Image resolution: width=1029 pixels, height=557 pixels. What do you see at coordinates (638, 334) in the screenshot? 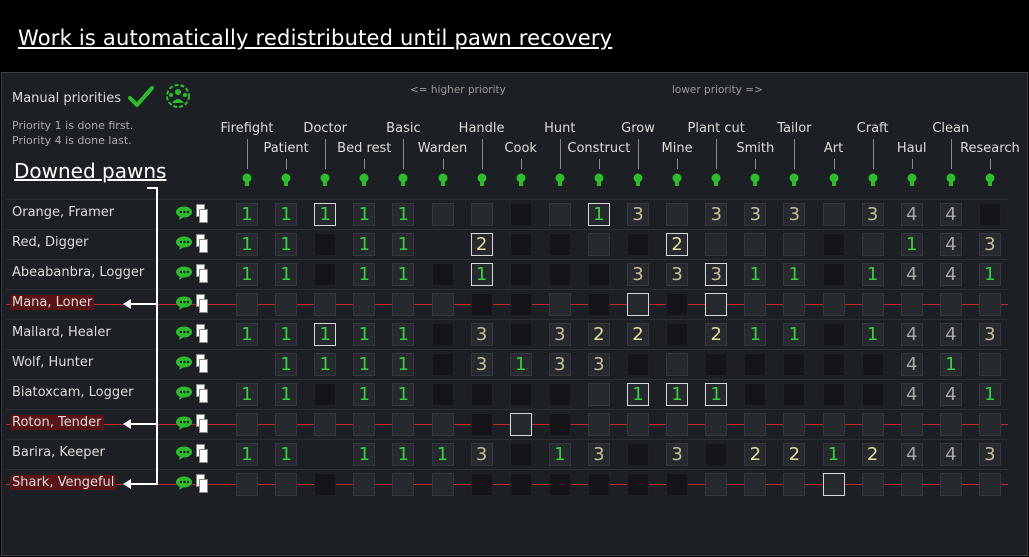
I see `priority-cell-grow: 2` at bounding box center [638, 334].